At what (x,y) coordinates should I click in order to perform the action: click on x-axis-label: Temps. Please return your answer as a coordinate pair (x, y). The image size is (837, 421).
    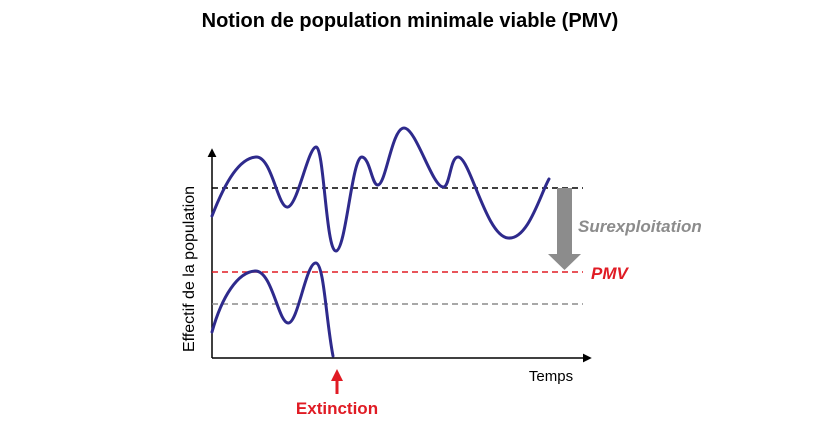
    Looking at the image, I should click on (551, 376).